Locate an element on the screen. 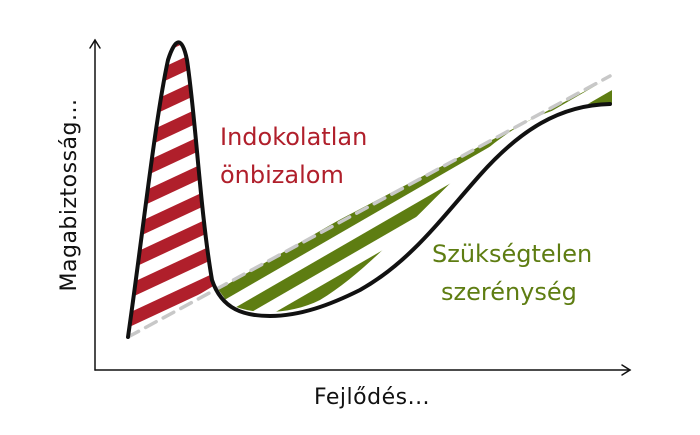  underconfidence-label-line1: Szükségtelen is located at coordinates (512, 254).